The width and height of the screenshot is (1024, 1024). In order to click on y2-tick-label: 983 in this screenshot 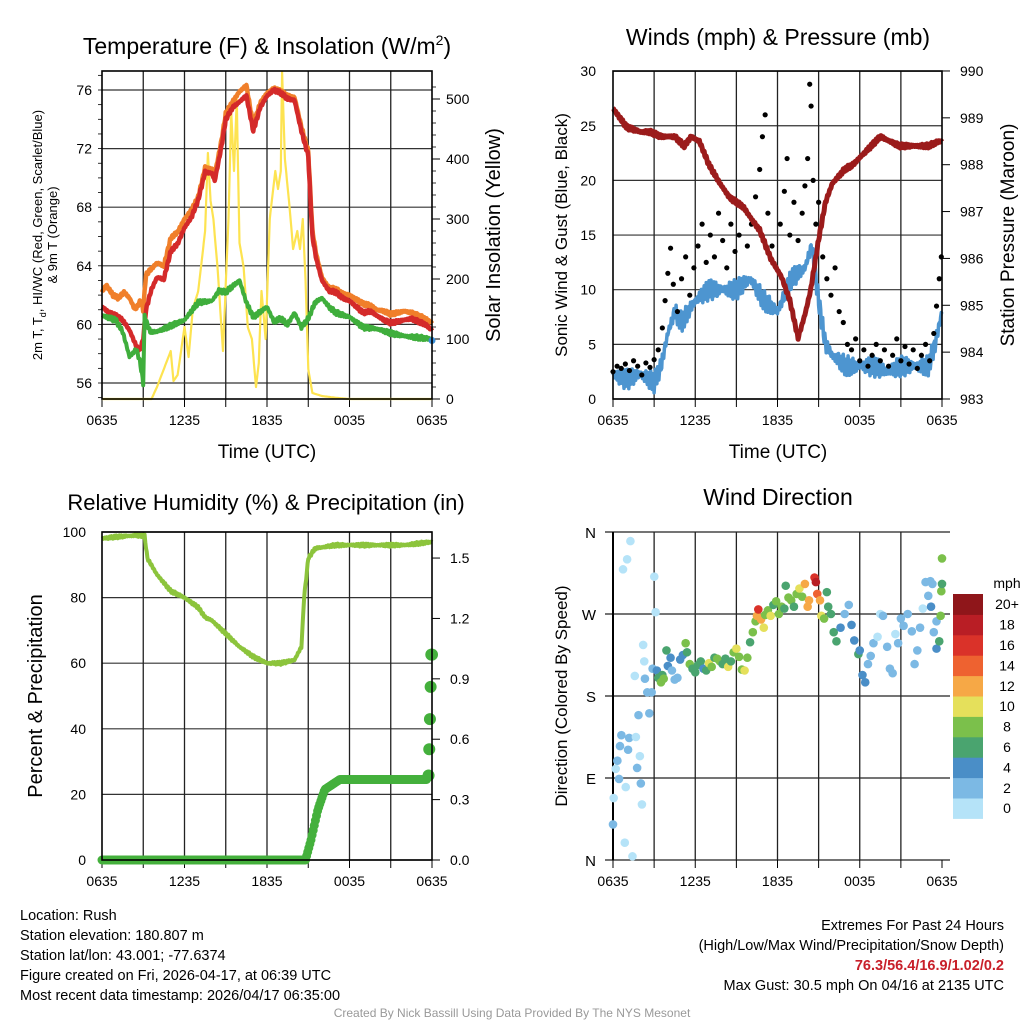, I will do `click(972, 399)`.